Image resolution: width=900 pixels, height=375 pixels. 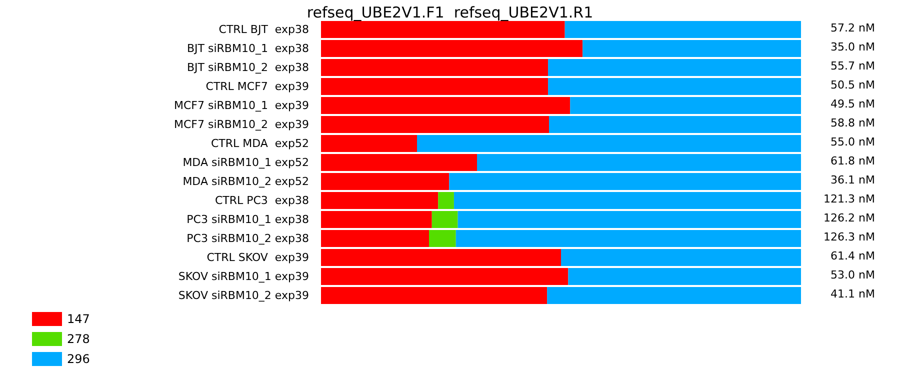 What do you see at coordinates (245, 181) in the screenshot?
I see `y-tick-label: MDA siRBM10_2 exp52` at bounding box center [245, 181].